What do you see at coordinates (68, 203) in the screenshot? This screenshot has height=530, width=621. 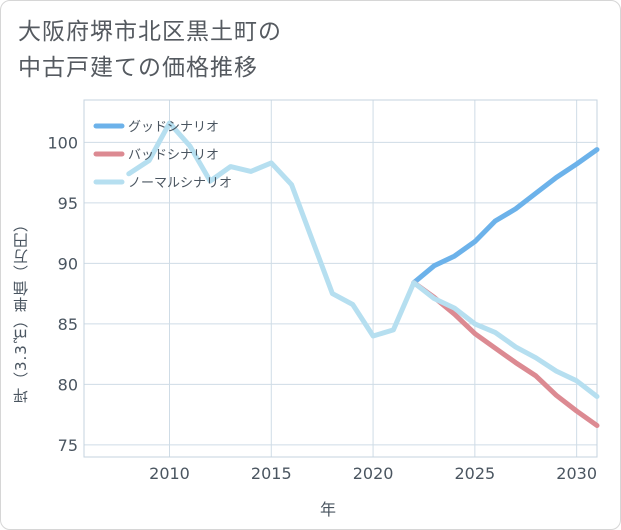 I see `y-tick-label: 95` at bounding box center [68, 203].